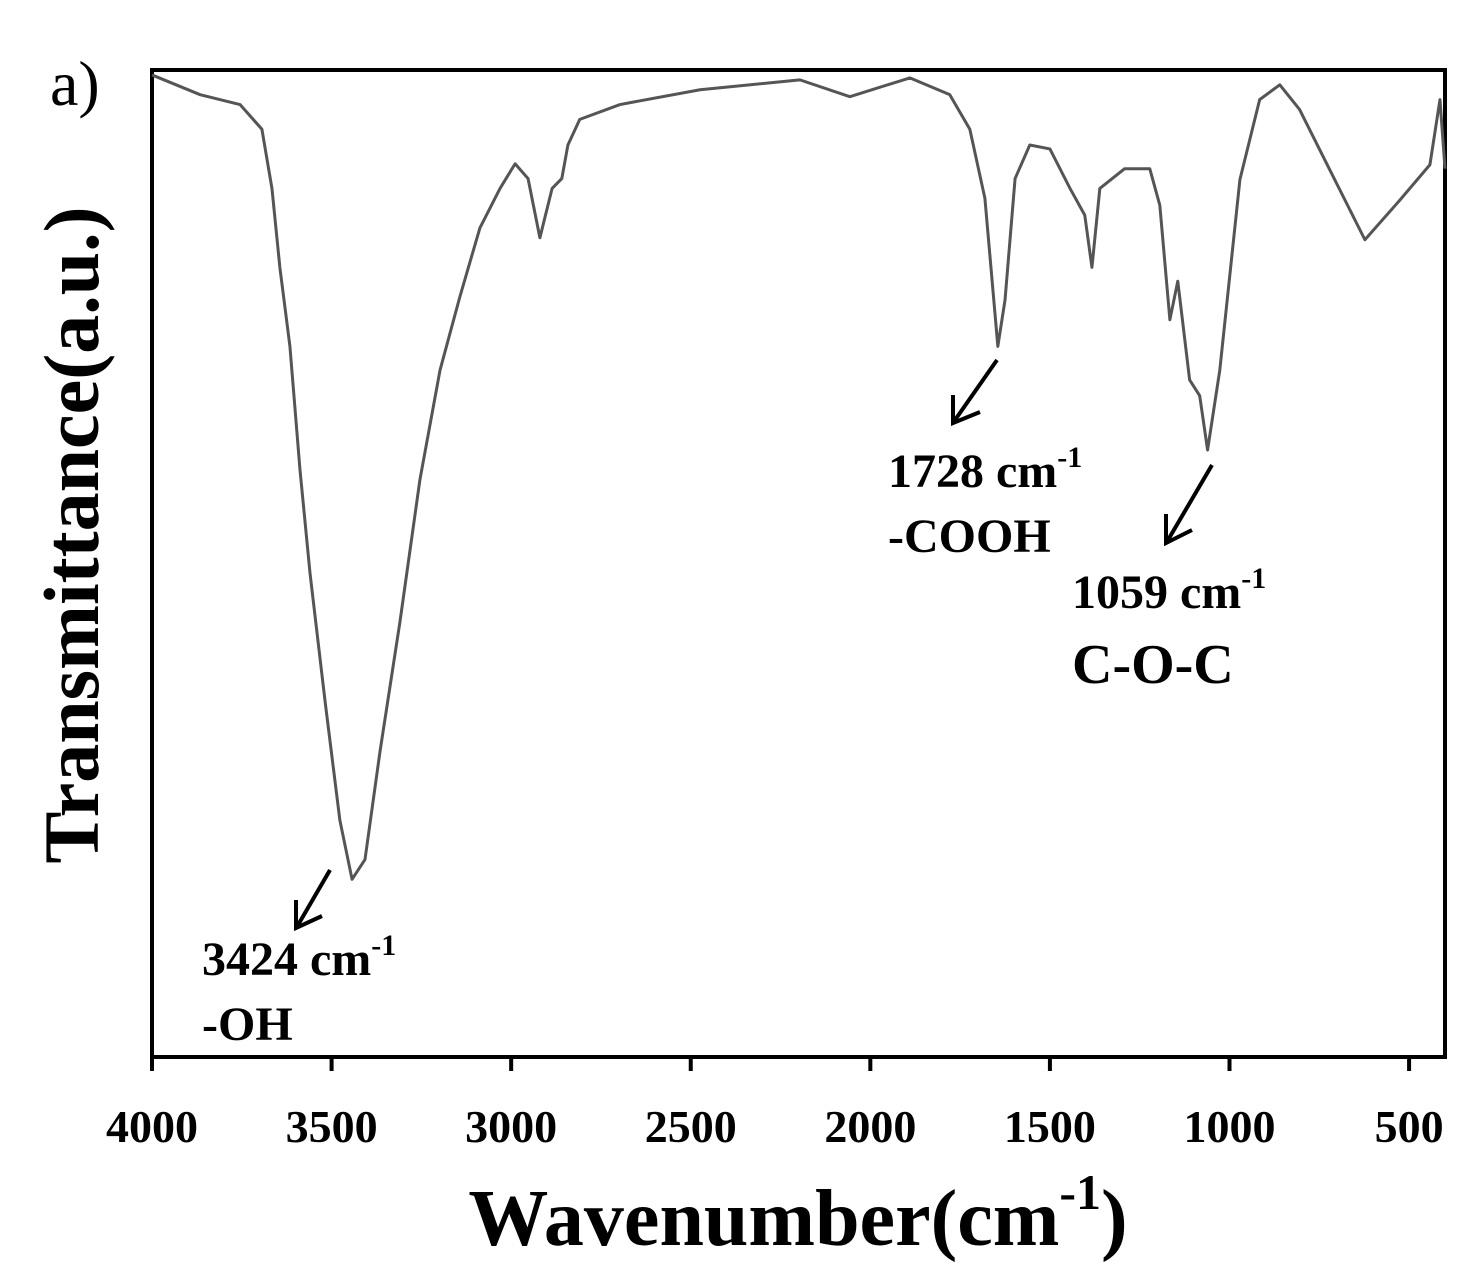 This screenshot has width=1464, height=1282. I want to click on annotation-group: C-O-C, so click(1153, 665).